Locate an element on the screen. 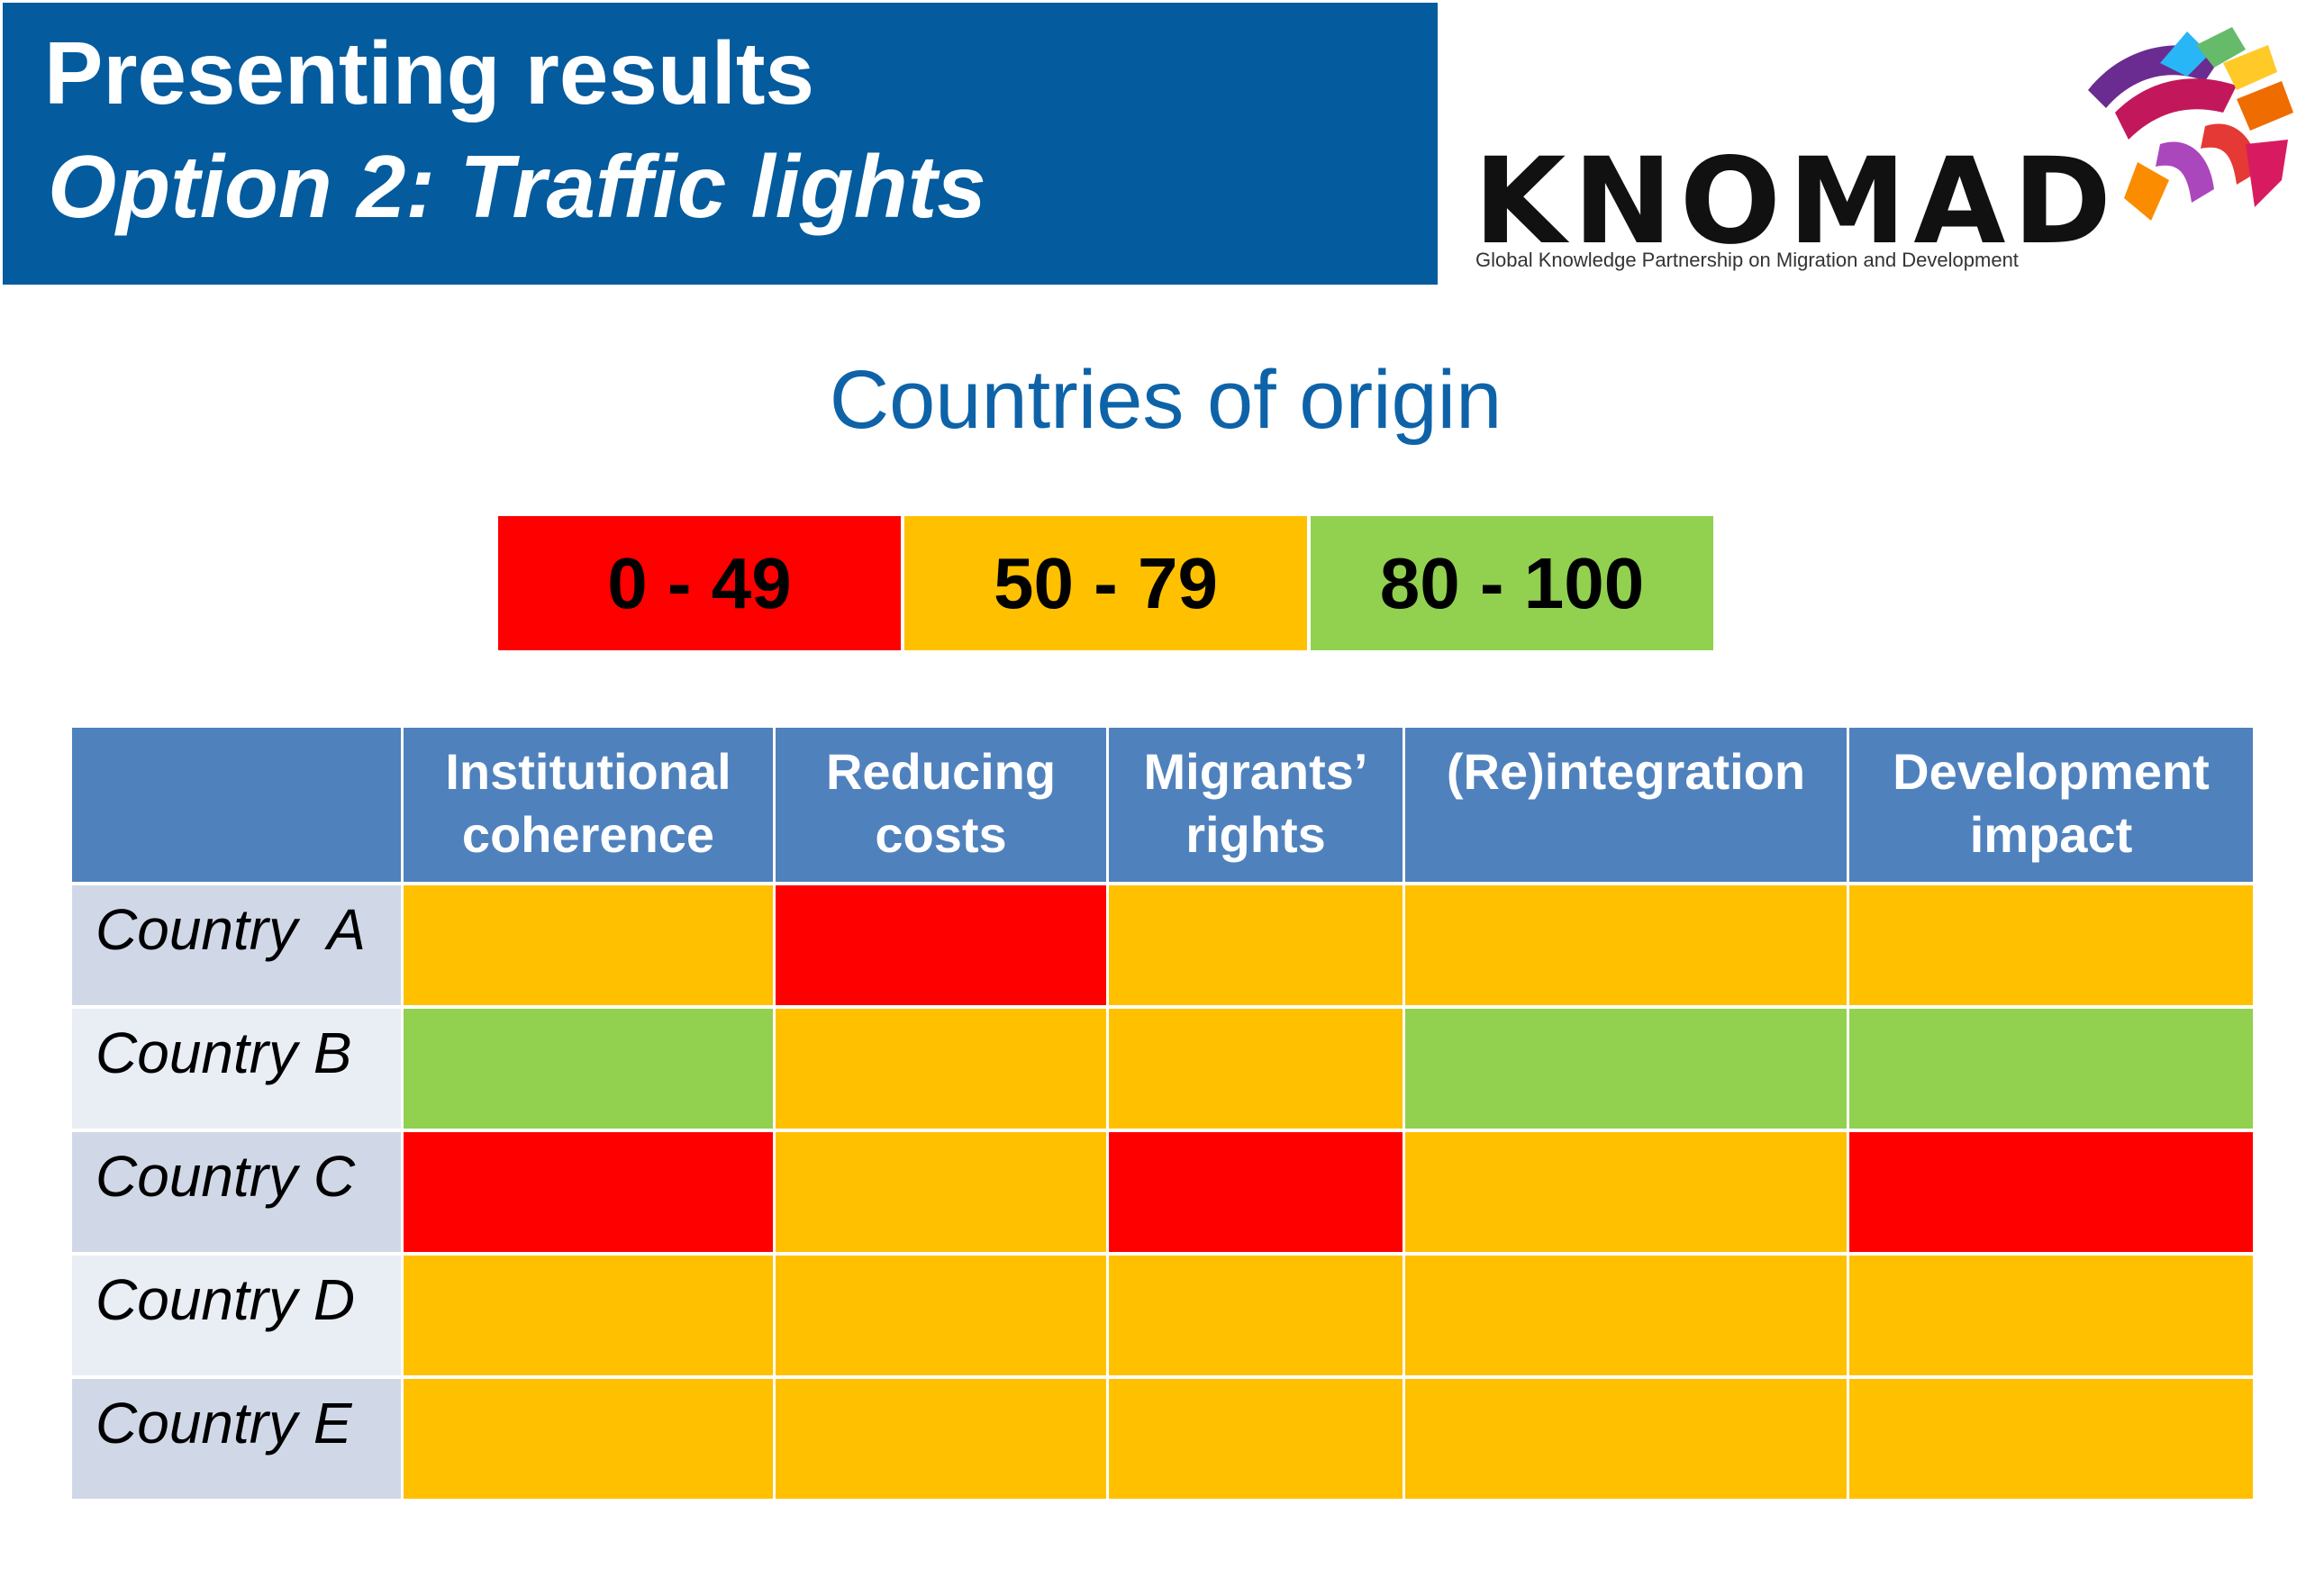 This screenshot has width=2306, height=1596. section-heading: Countries of origin is located at coordinates (1166, 400).